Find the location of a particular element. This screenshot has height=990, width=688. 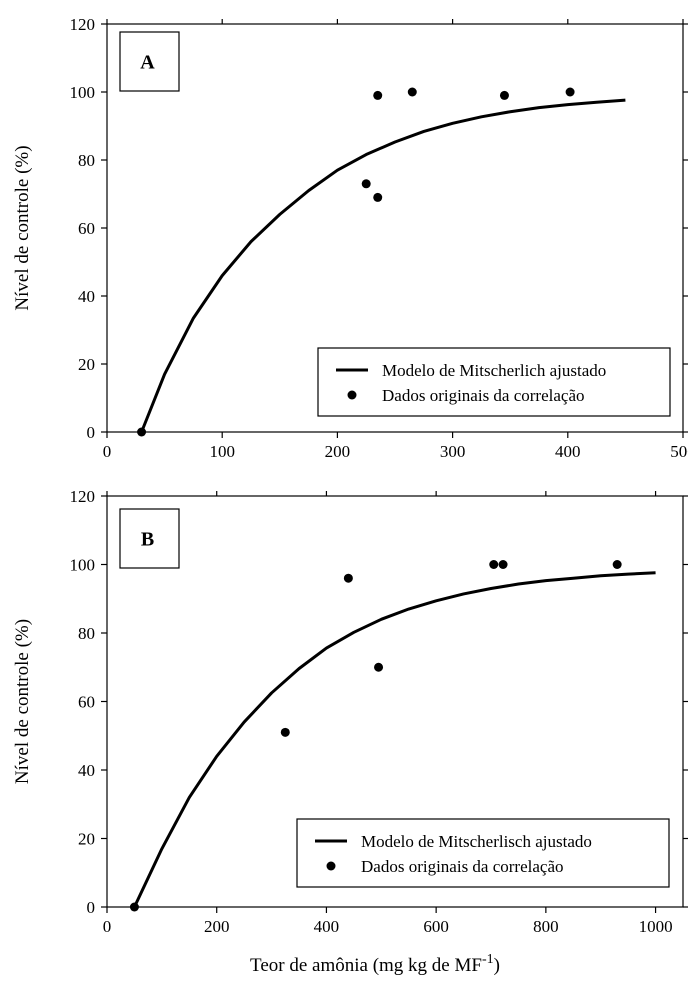

x-tick-label: 300 is located at coordinates (453, 451).